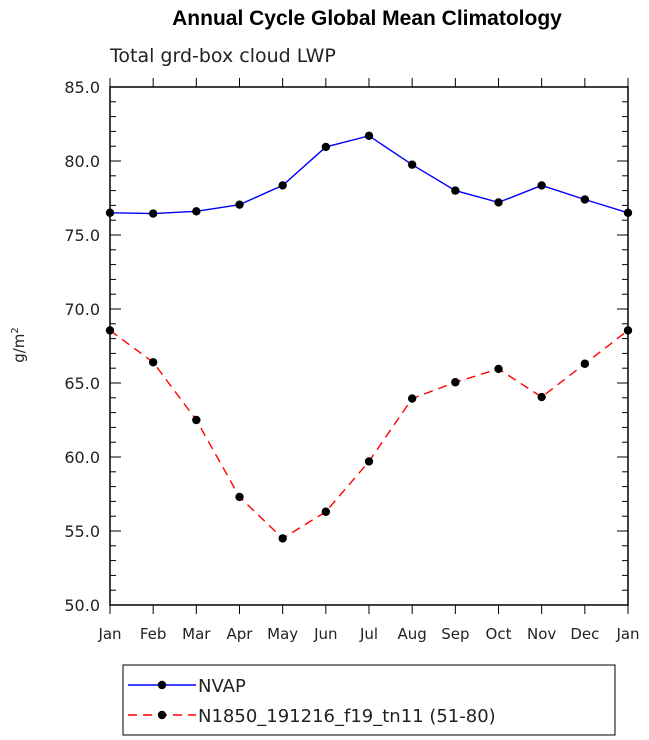 This screenshot has width=649, height=740. What do you see at coordinates (347, 716) in the screenshot?
I see `legend-label: N1850_191216_f19_tn11 (51-80)` at bounding box center [347, 716].